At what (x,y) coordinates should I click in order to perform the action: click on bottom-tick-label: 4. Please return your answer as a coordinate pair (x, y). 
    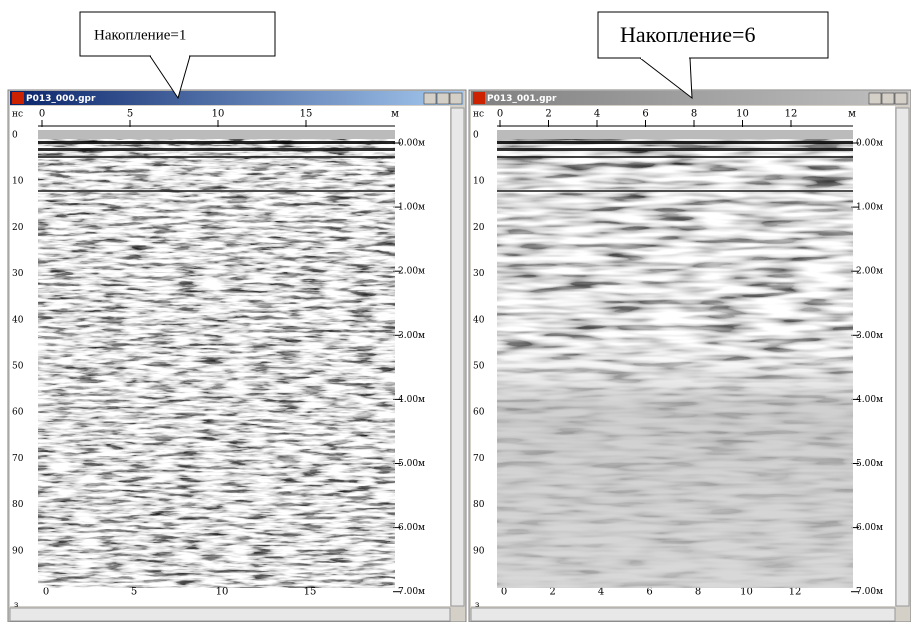
    Looking at the image, I should click on (601, 592).